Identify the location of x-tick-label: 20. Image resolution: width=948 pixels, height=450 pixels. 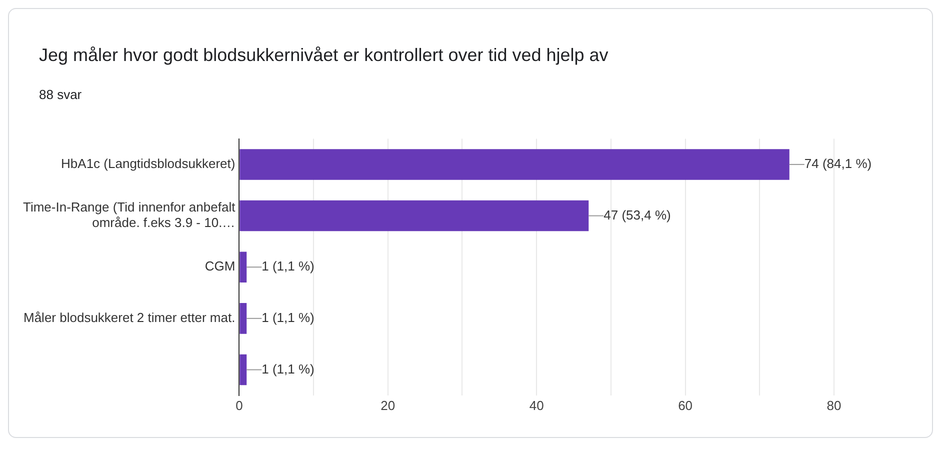
(388, 405).